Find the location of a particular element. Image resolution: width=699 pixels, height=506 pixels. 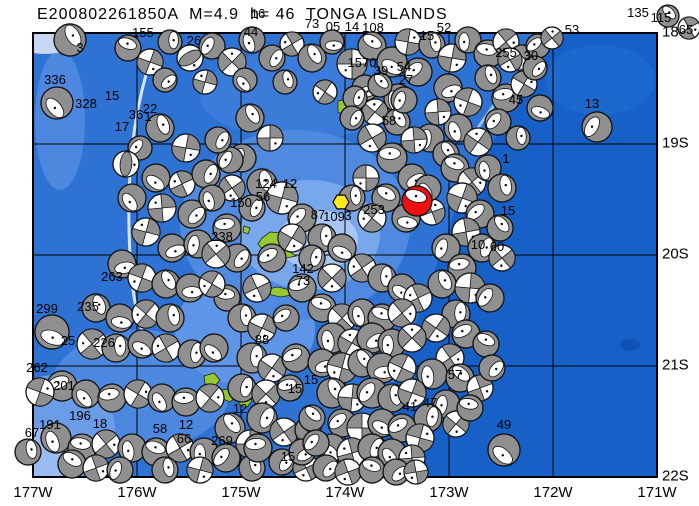

beachball-label: 336 is located at coordinates (55, 79).